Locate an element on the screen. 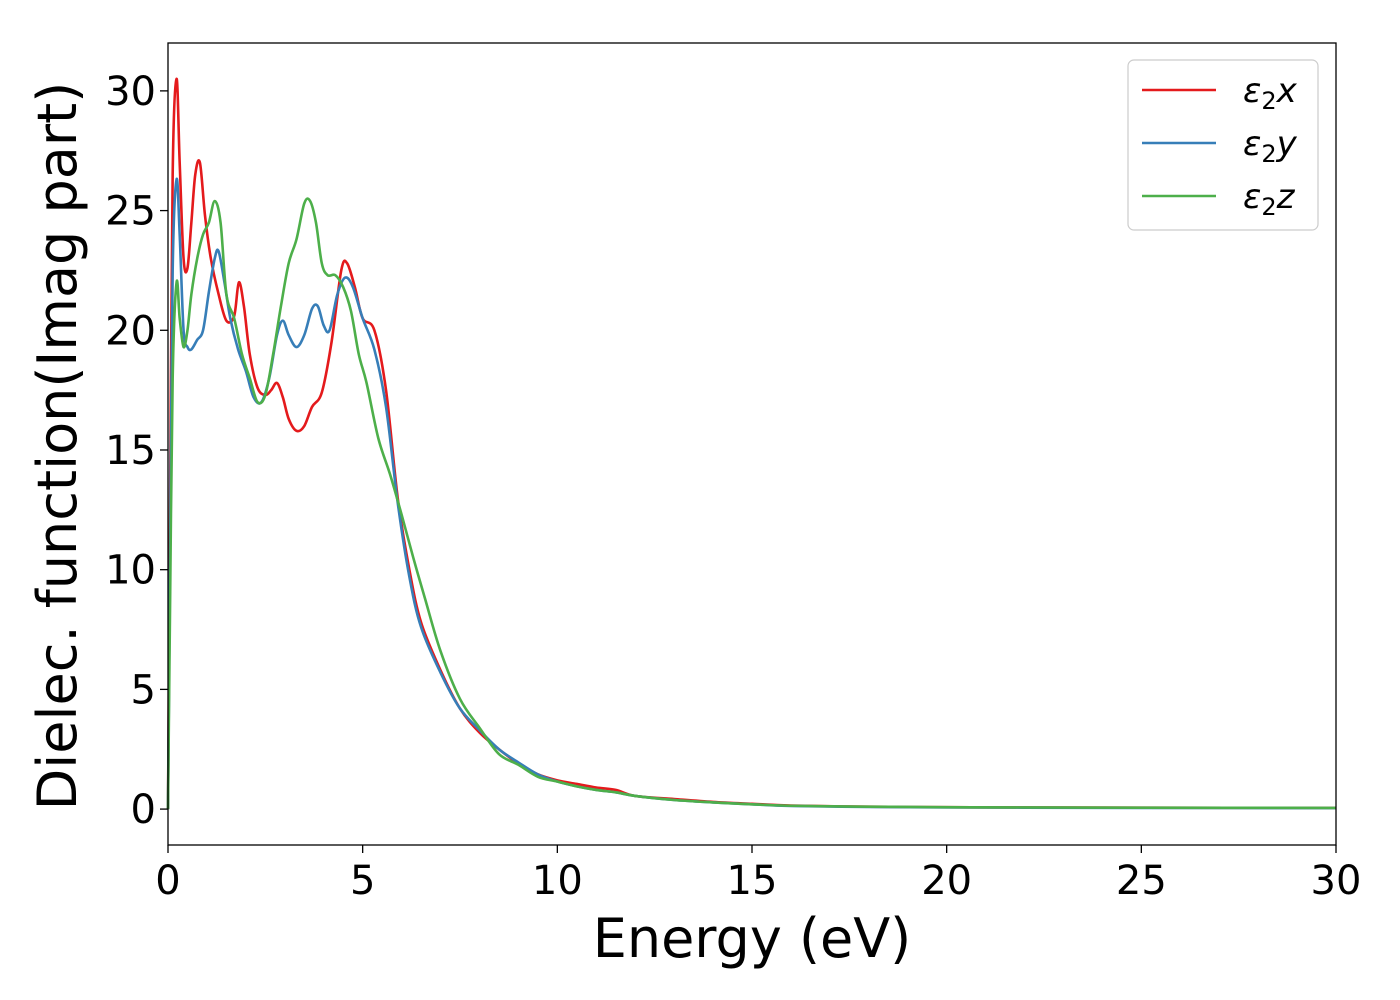 The image size is (1400, 1000). y-tick-label: 20 is located at coordinates (130, 331).